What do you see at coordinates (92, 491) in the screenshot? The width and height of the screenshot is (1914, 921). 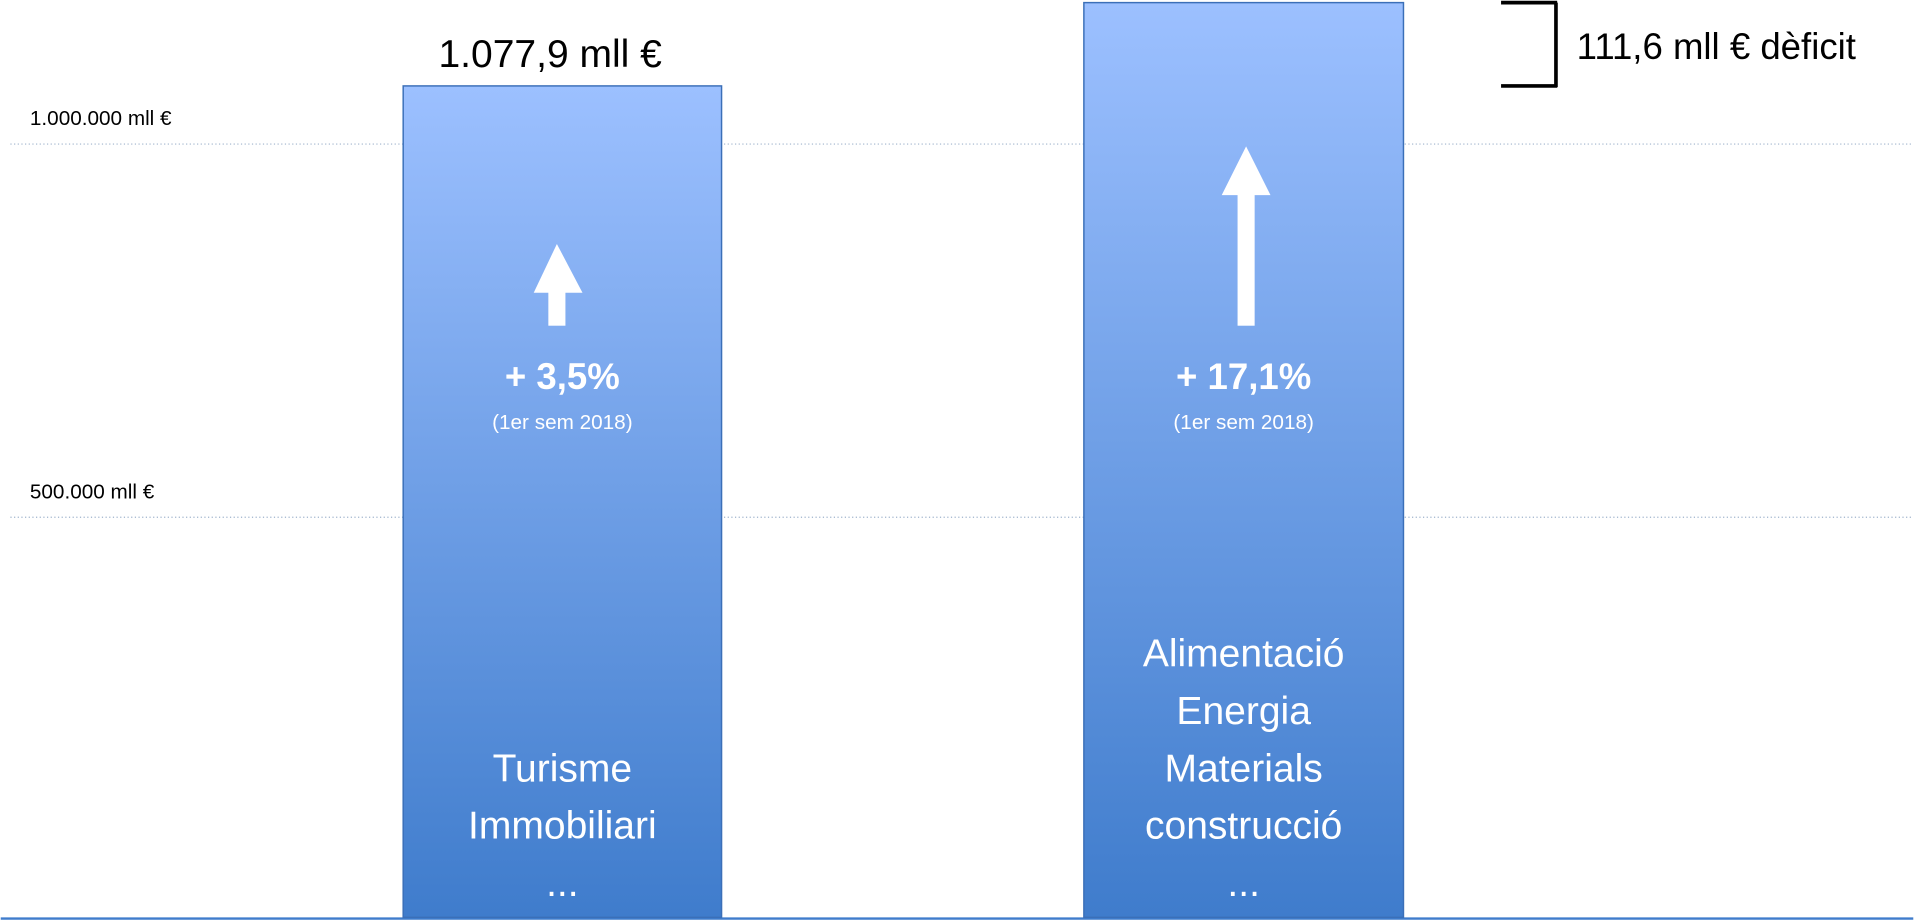 I see `y-tick-label: 500.000 mll €` at bounding box center [92, 491].